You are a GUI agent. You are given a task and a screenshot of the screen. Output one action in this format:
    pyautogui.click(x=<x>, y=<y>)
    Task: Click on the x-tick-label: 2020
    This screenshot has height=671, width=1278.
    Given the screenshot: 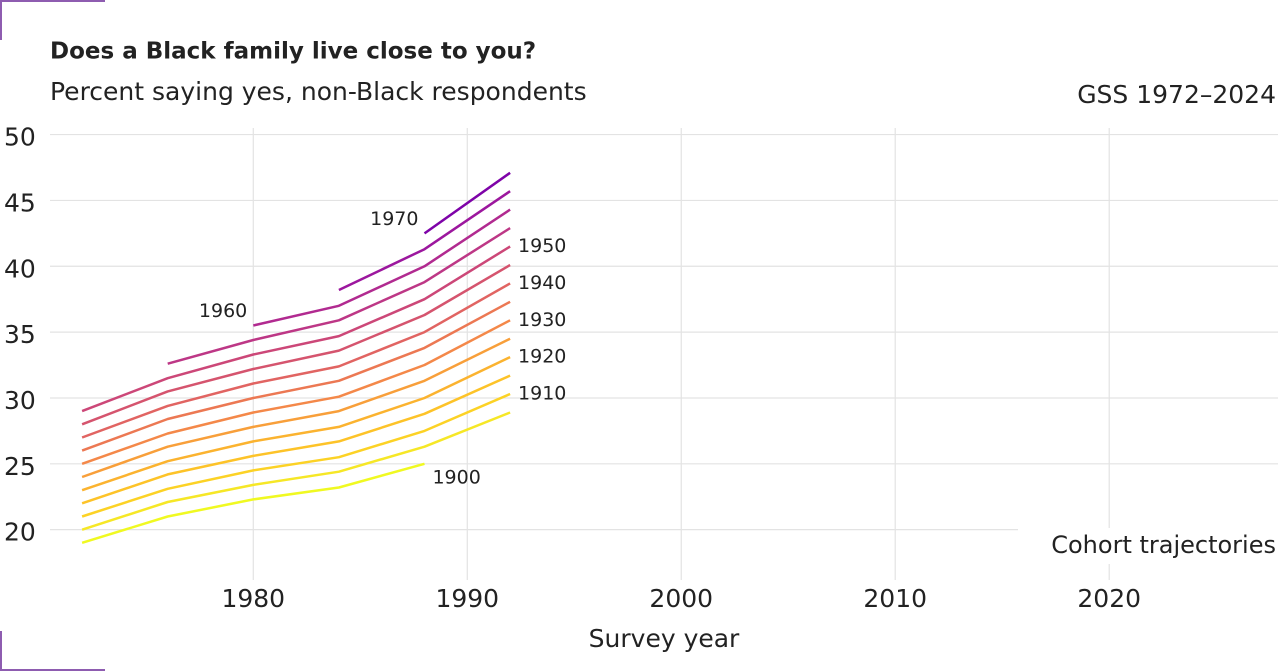 What is the action you would take?
    pyautogui.click(x=1109, y=598)
    